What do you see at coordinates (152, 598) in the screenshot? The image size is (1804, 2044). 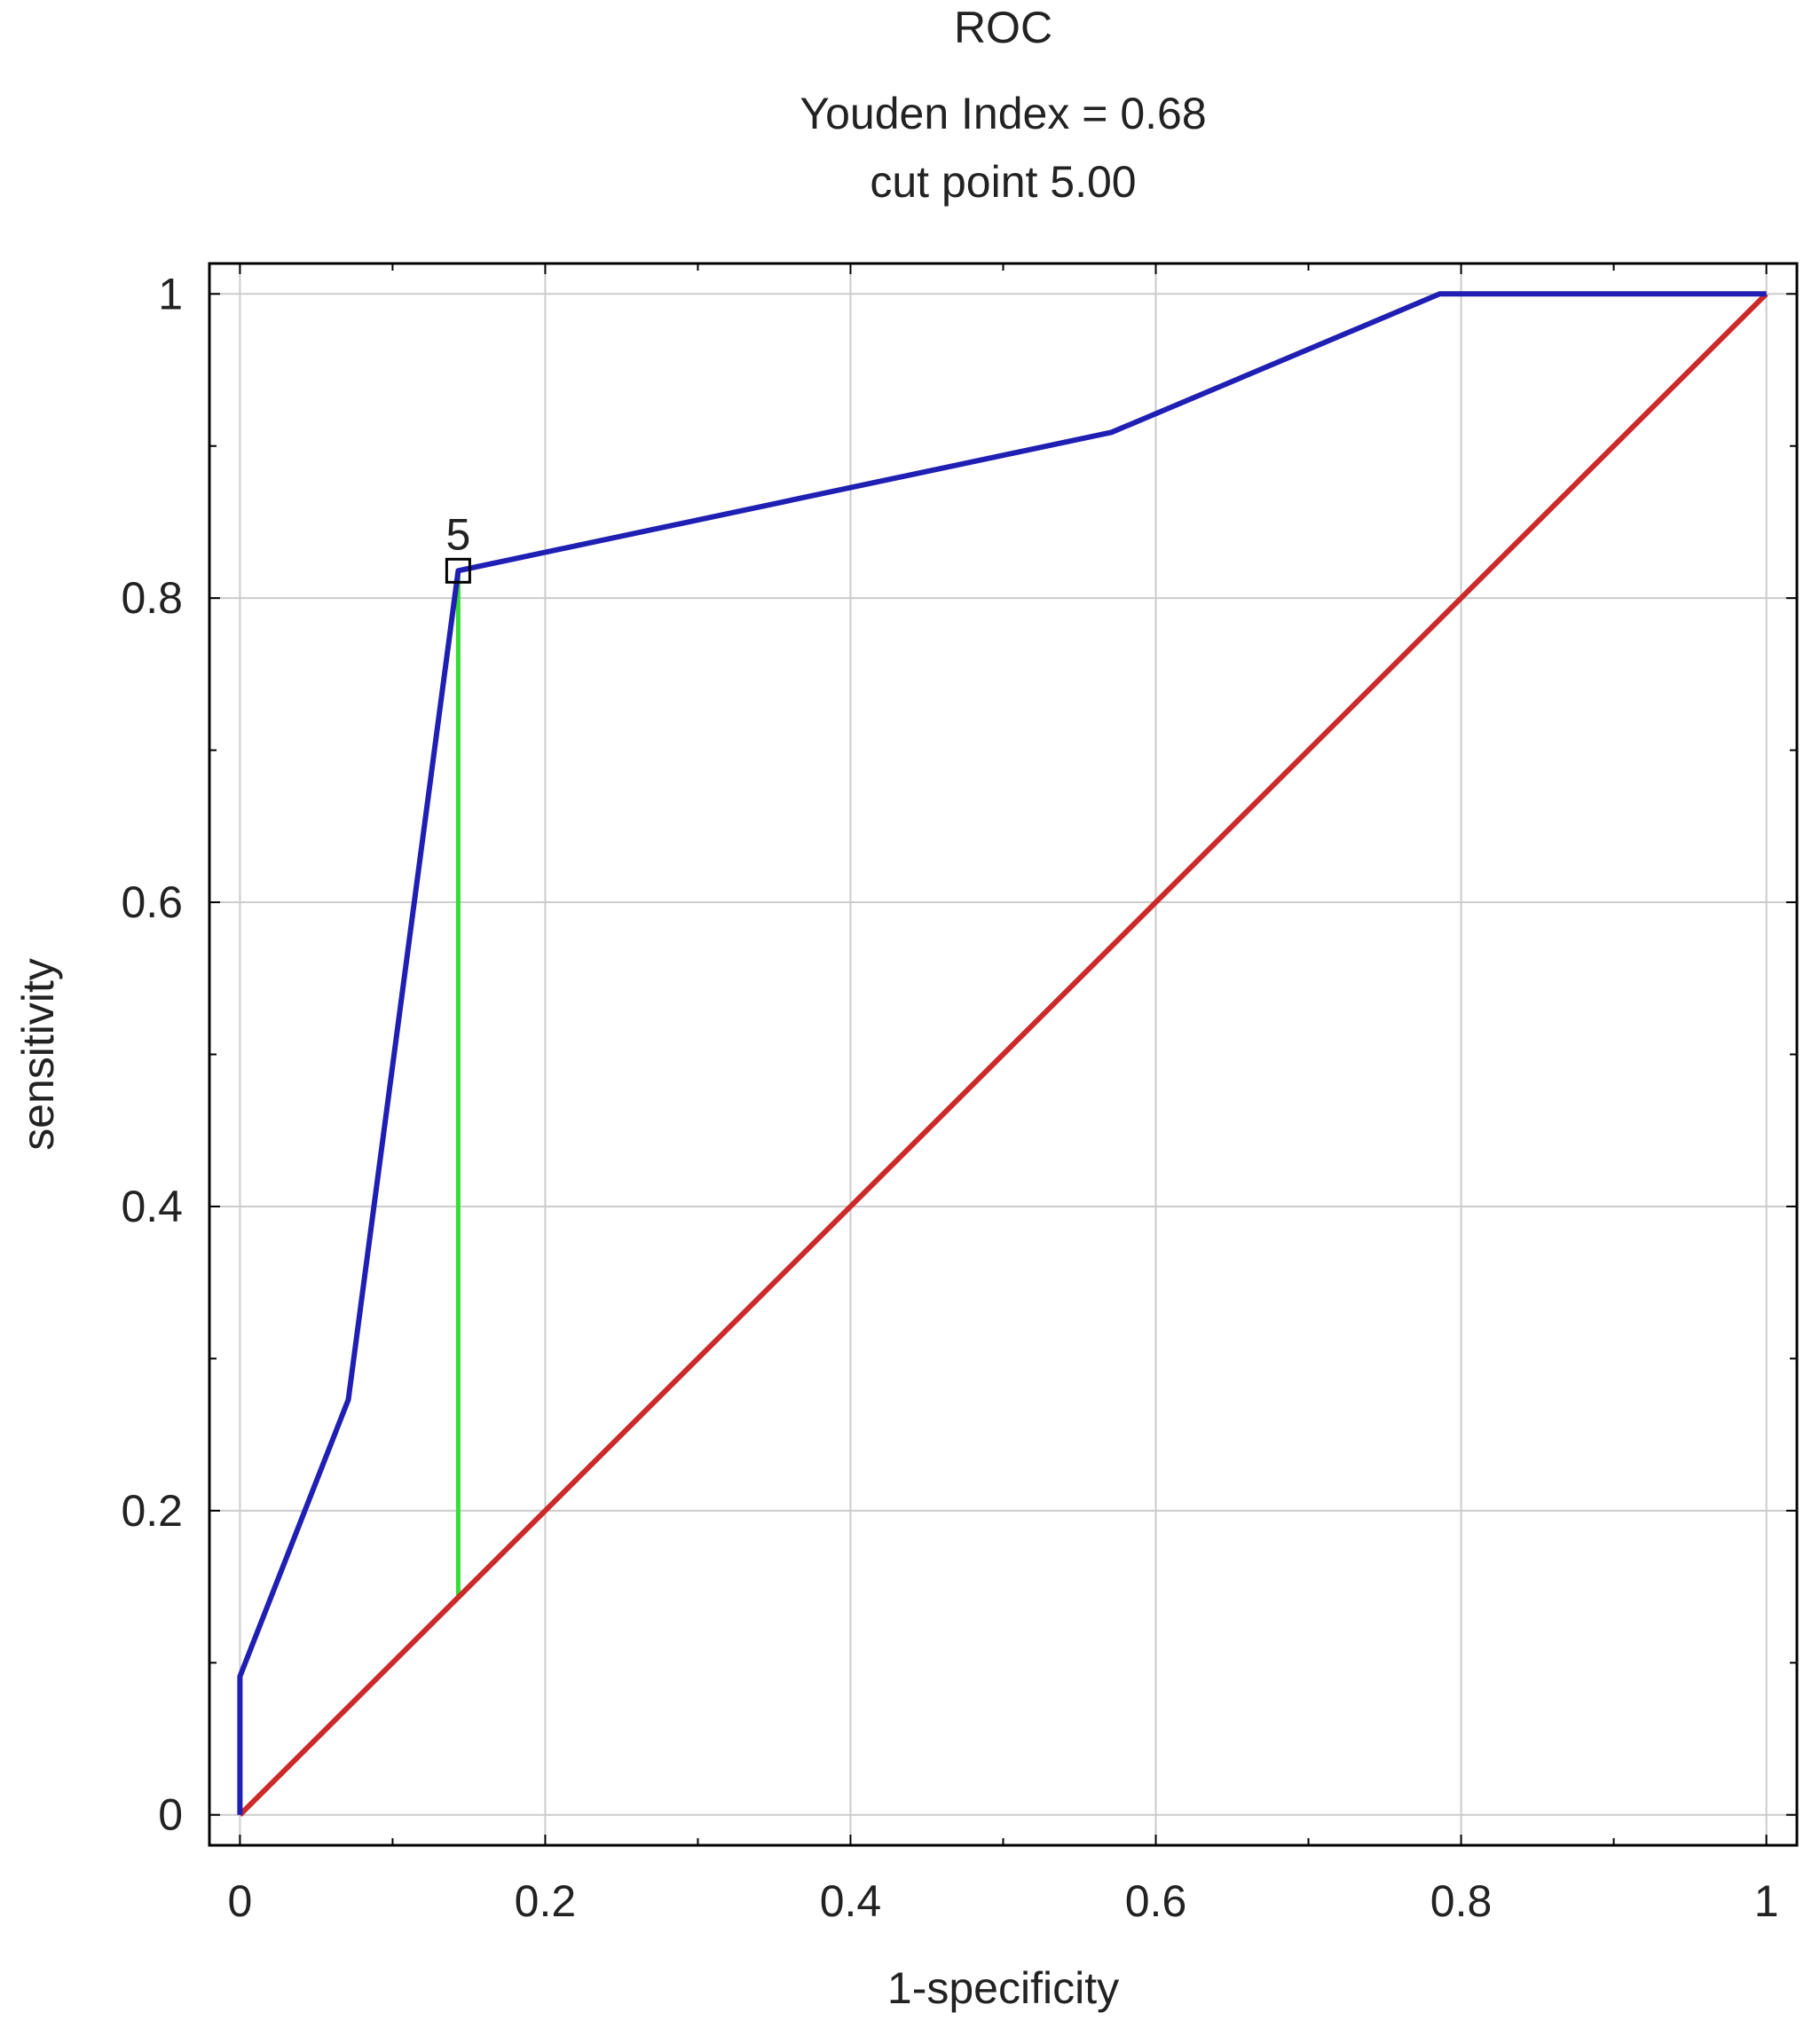 I see `y-tick-label: 0.8` at bounding box center [152, 598].